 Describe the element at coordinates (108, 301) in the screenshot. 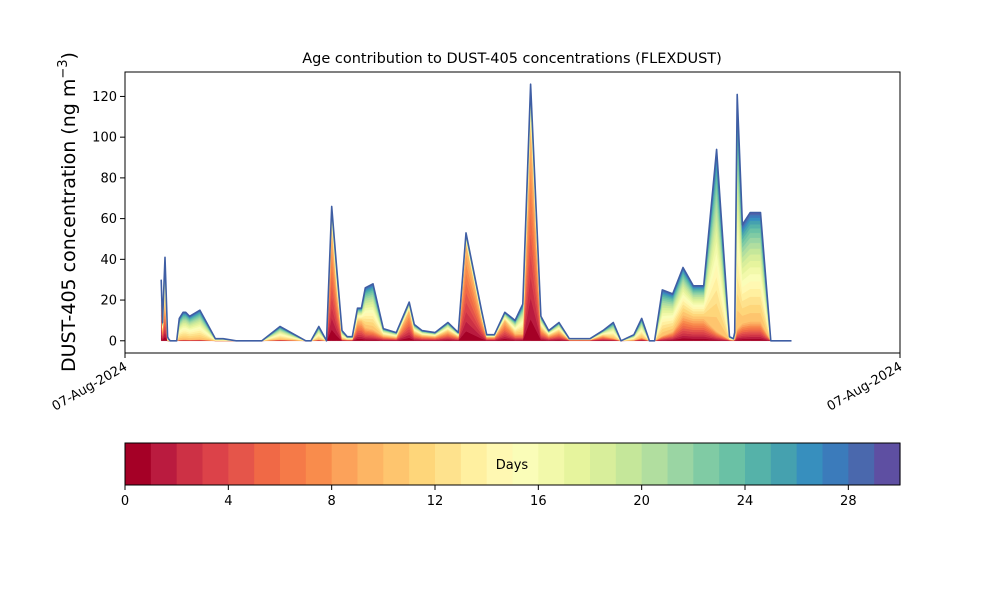

I see `y-tick-label: 20` at that location.